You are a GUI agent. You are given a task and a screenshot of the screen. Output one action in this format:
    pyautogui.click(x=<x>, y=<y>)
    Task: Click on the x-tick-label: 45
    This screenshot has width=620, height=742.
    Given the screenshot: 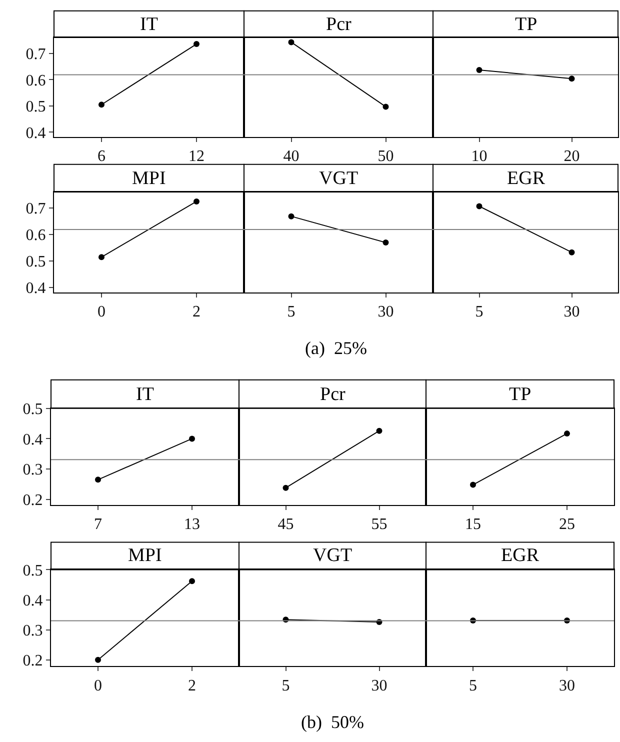 What is the action you would take?
    pyautogui.click(x=286, y=525)
    